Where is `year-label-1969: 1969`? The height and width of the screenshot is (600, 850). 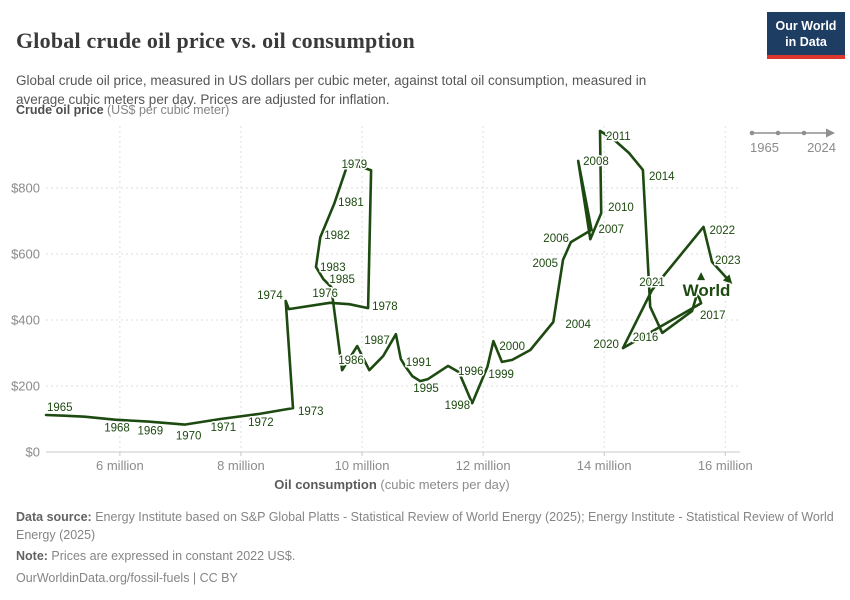 year-label-1969: 1969 is located at coordinates (151, 432).